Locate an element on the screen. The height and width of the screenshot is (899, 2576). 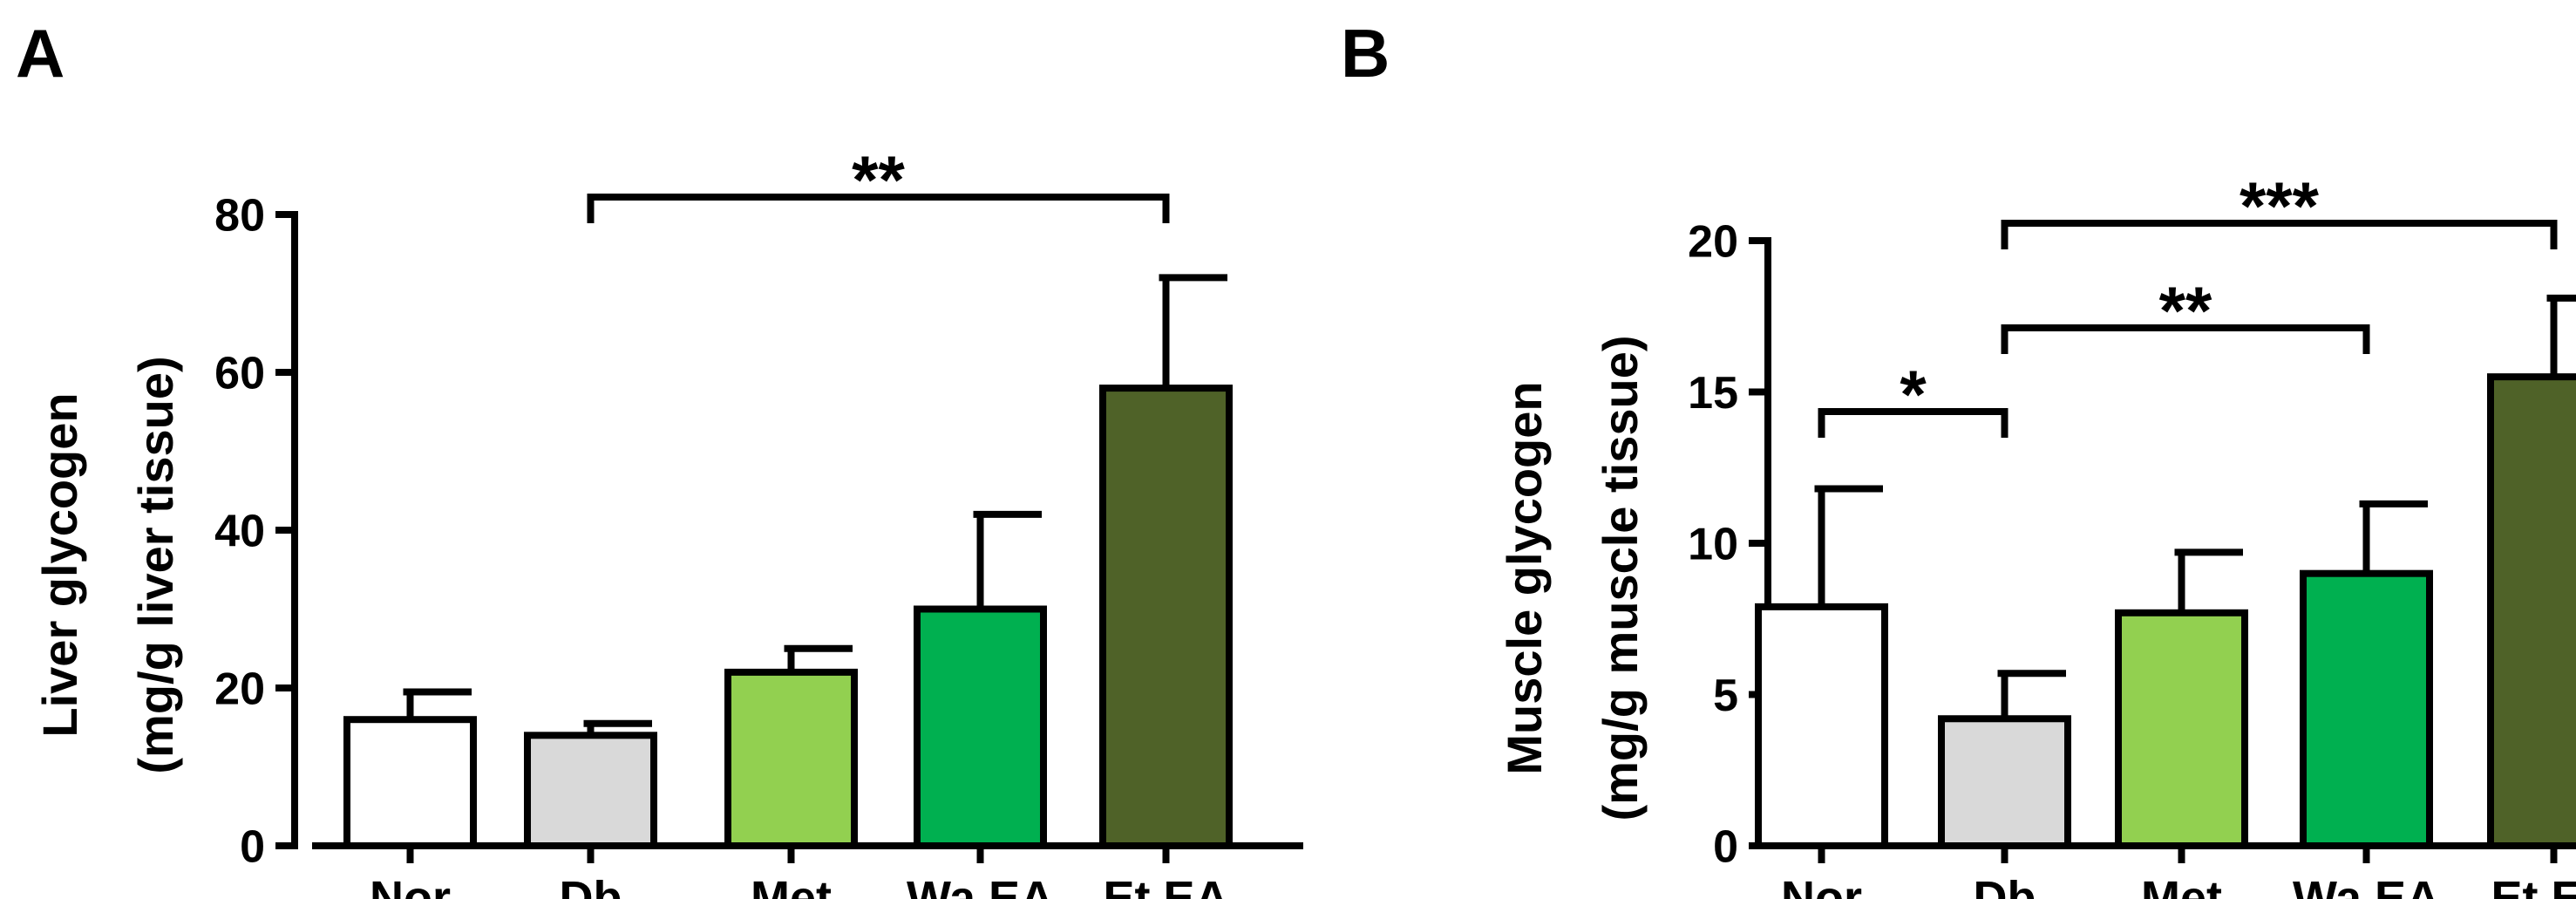
panel-label-a: A is located at coordinates (41, 53).